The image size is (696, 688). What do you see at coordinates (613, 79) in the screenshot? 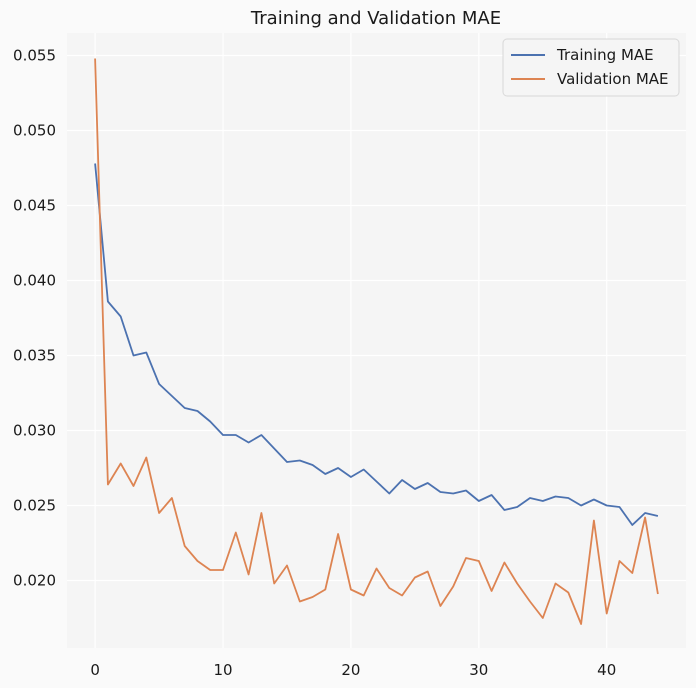
I see `legend-label-validation: Validation MAE` at bounding box center [613, 79].